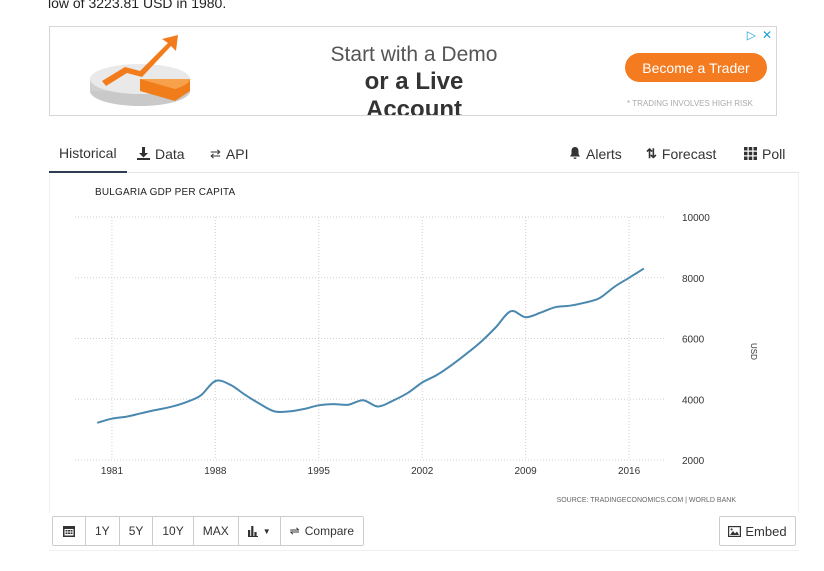 This screenshot has width=824, height=571. What do you see at coordinates (651, 153) in the screenshot?
I see `sort-arrows-icon: ⇅` at bounding box center [651, 153].